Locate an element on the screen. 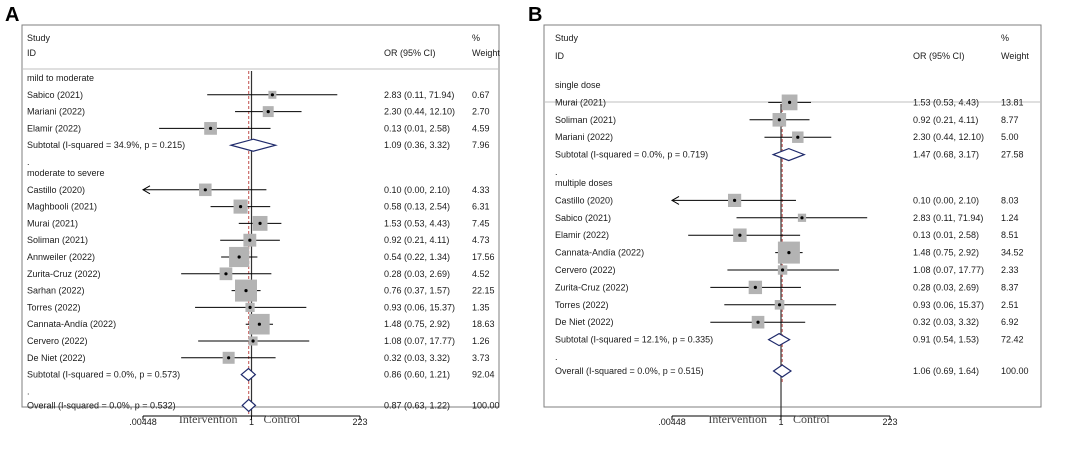  study-weight: 17.56 is located at coordinates (483, 257).